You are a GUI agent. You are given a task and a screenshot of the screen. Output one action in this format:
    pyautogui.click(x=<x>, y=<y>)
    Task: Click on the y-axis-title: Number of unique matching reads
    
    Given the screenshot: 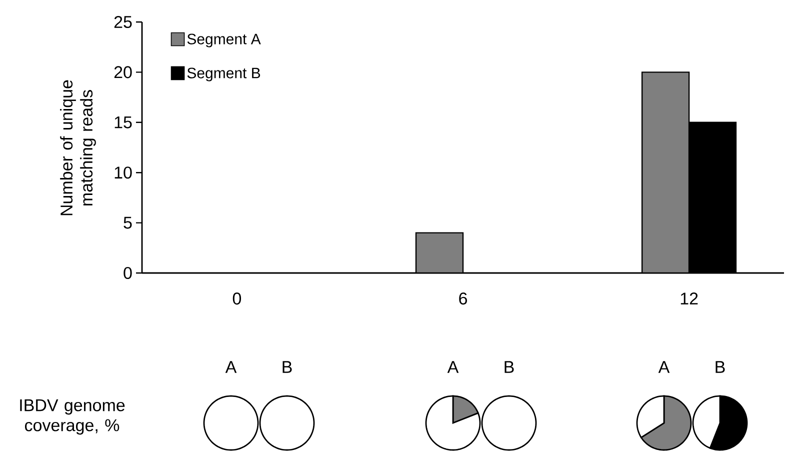 What is the action you would take?
    pyautogui.click(x=78, y=148)
    